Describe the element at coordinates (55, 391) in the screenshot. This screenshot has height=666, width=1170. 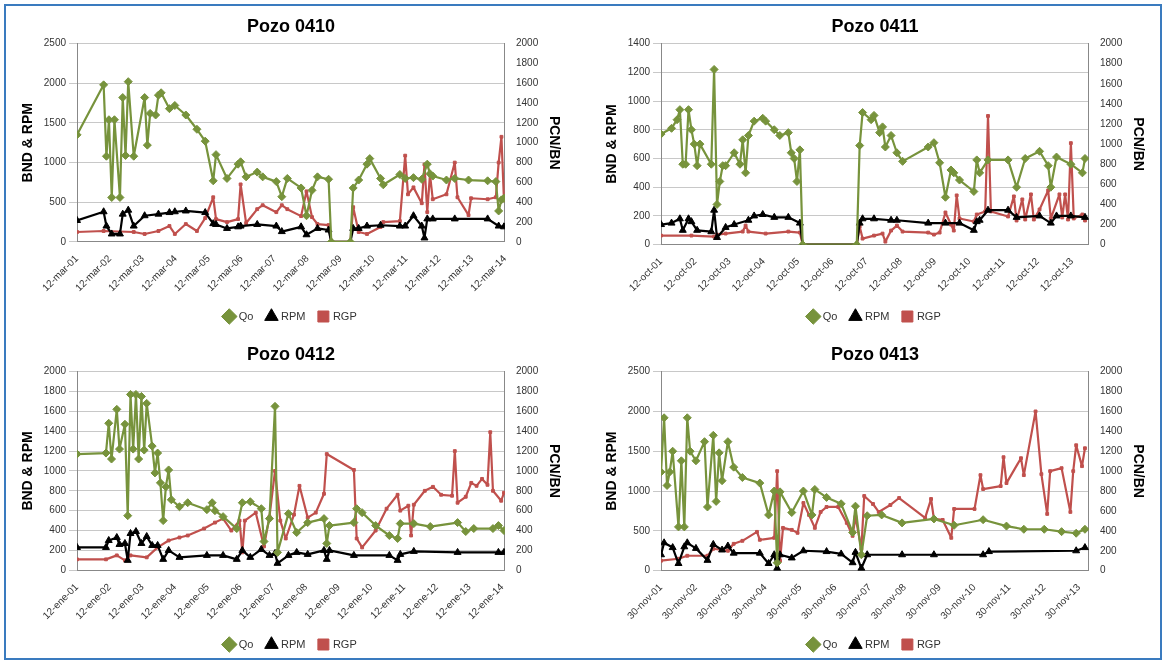
I see `y-tick-label: 1800` at that location.